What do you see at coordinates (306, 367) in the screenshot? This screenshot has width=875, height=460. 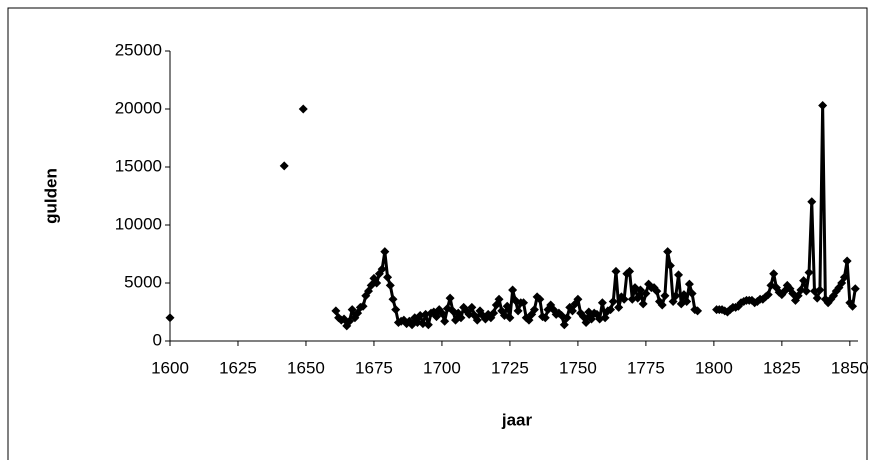 I see `x-tick-label: 1650` at bounding box center [306, 367].